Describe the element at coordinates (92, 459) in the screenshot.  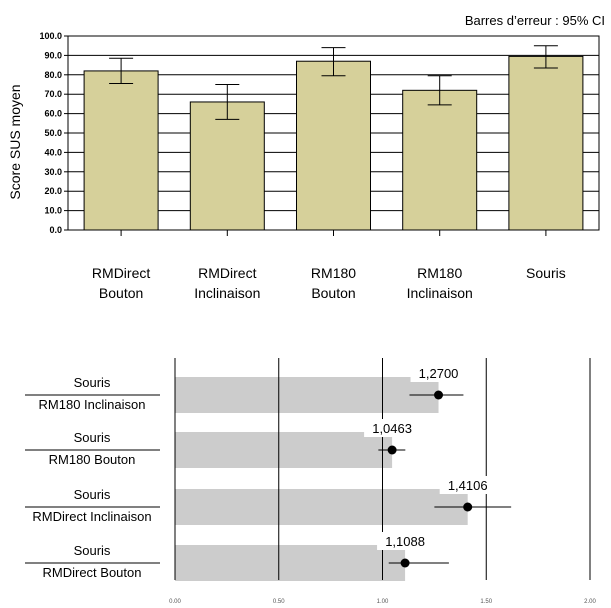
I see `category-label-bottom: RM180 Bouton` at that location.